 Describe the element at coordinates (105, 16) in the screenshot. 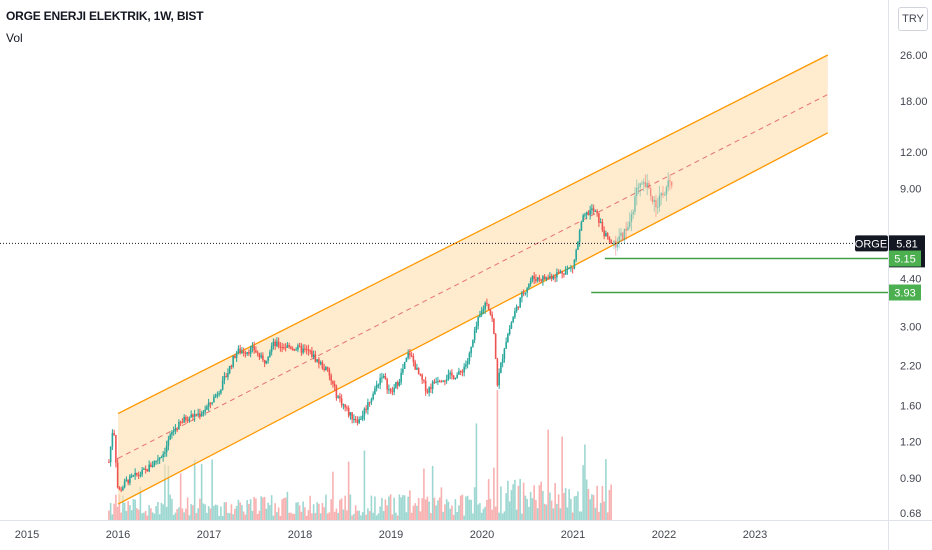

I see `chart-title: ORGE ENERJI ELEKTRIK, 1W, BIST` at that location.